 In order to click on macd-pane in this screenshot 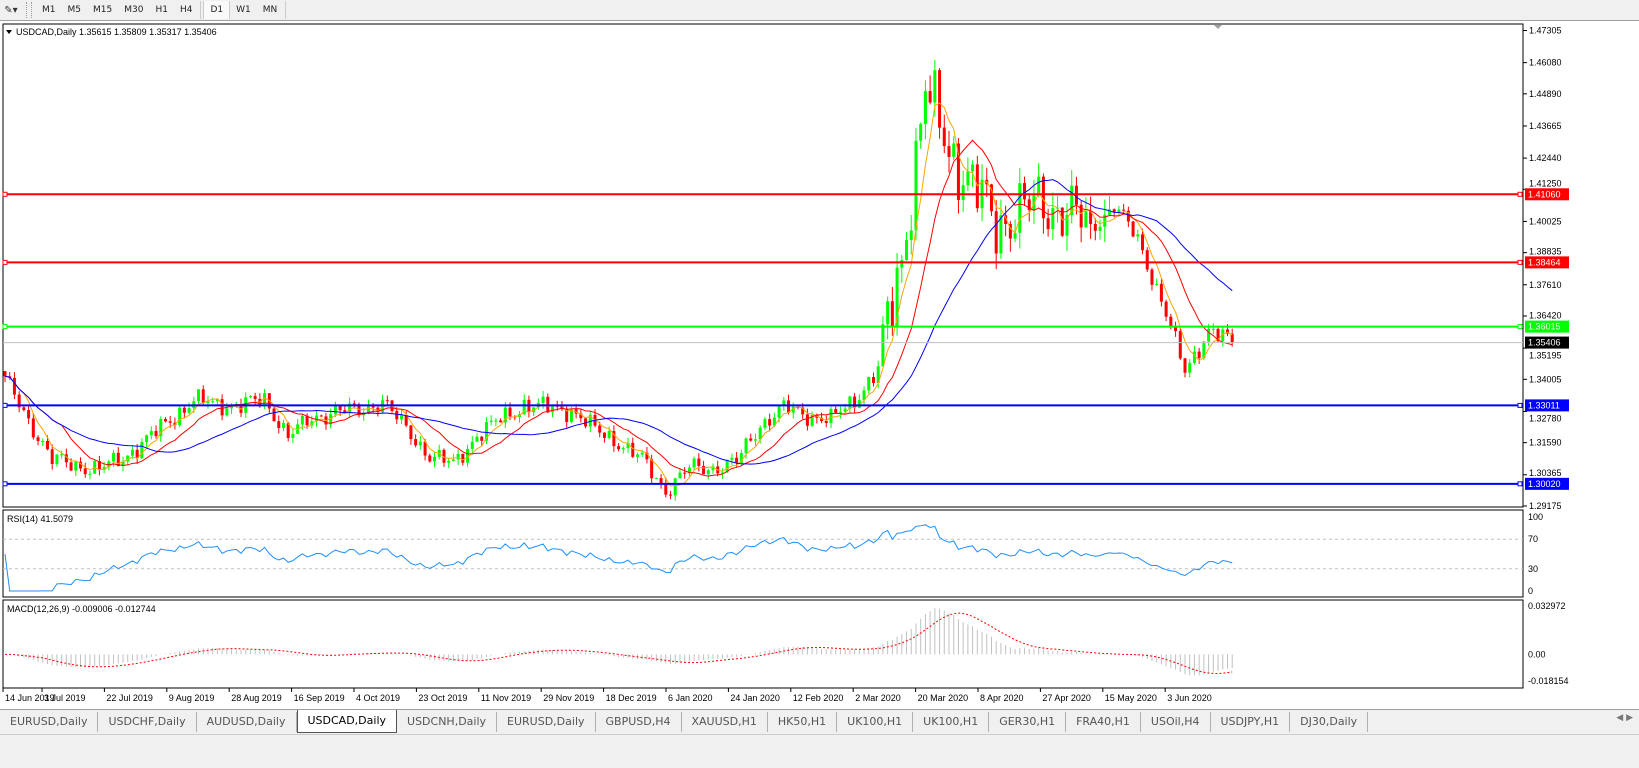, I will do `click(763, 644)`.